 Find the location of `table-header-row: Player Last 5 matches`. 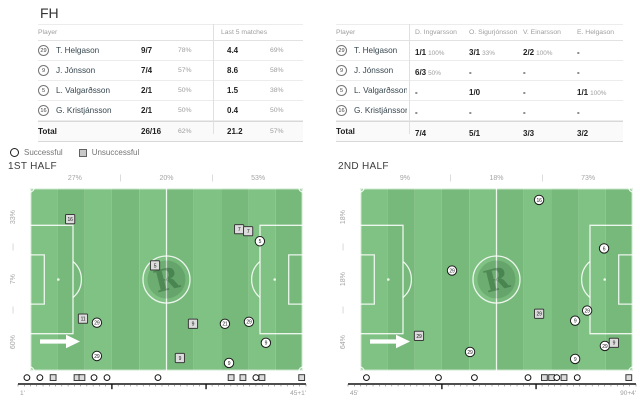

table-header-row: Player Last 5 matches is located at coordinates (170, 32).